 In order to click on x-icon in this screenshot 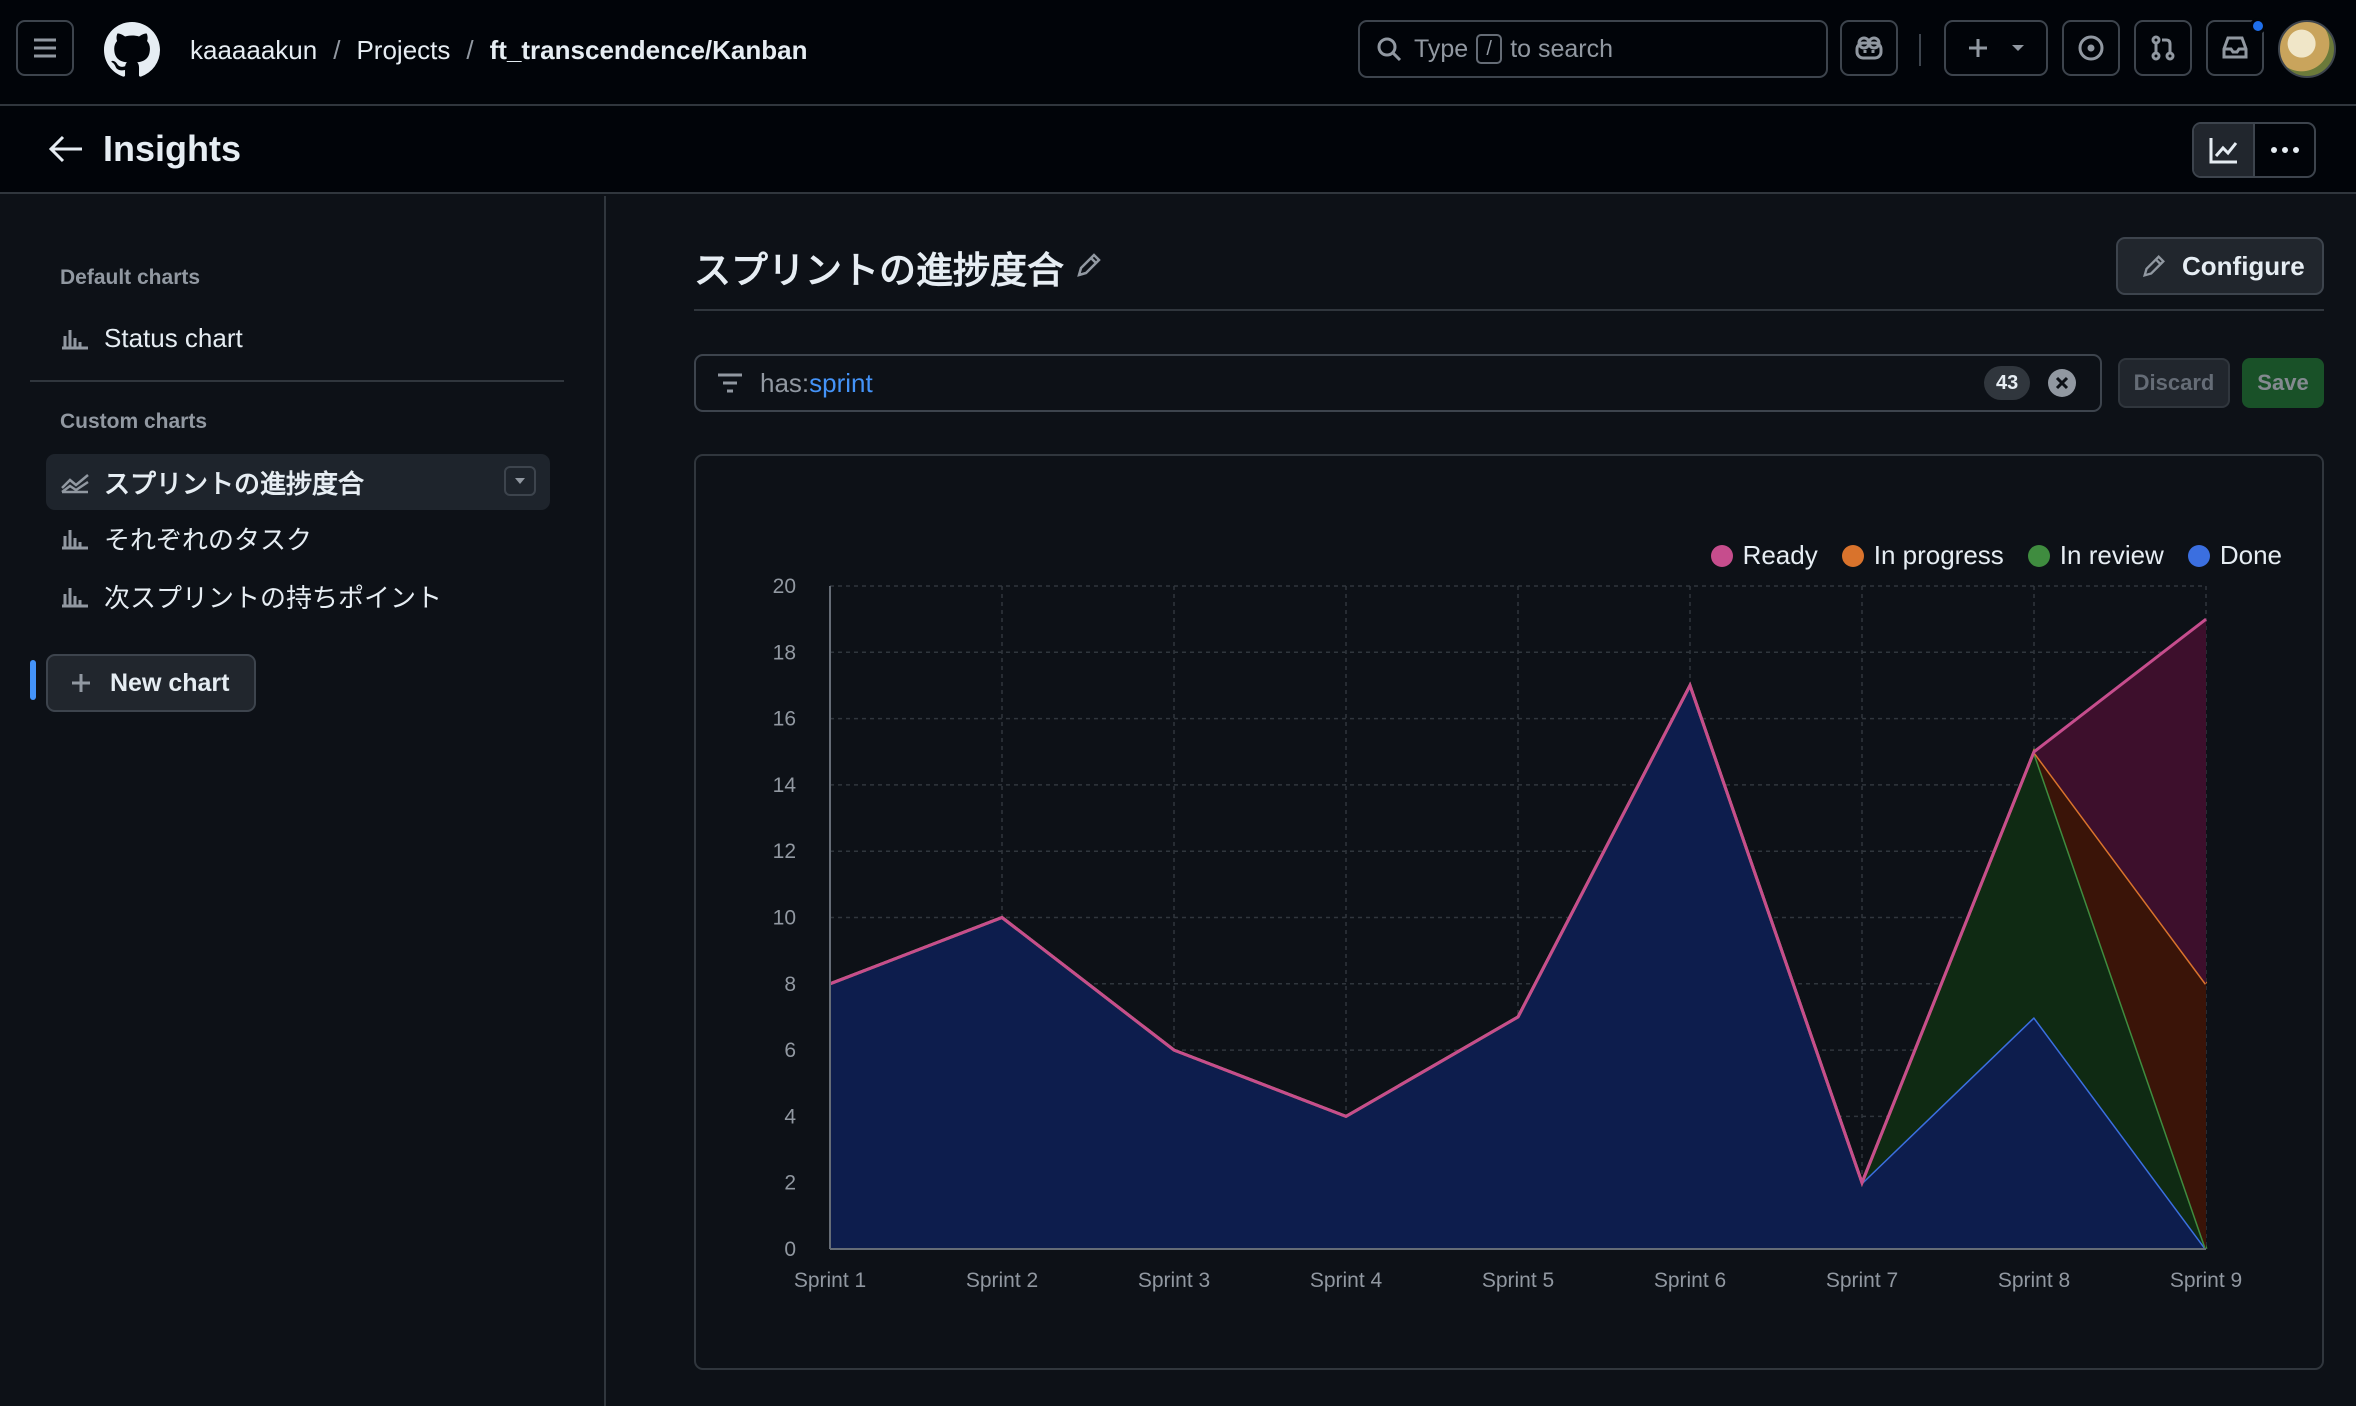, I will do `click(2062, 383)`.